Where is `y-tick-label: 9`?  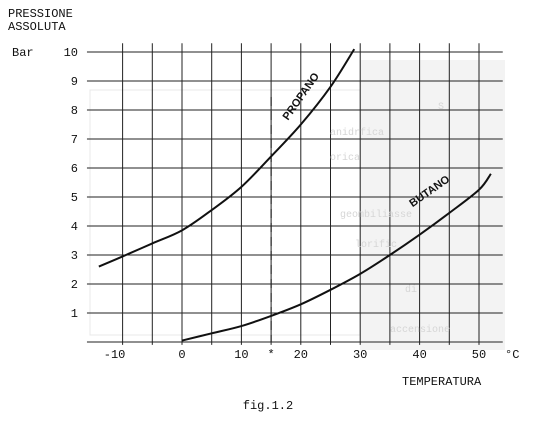 y-tick-label: 9 is located at coordinates (74, 82).